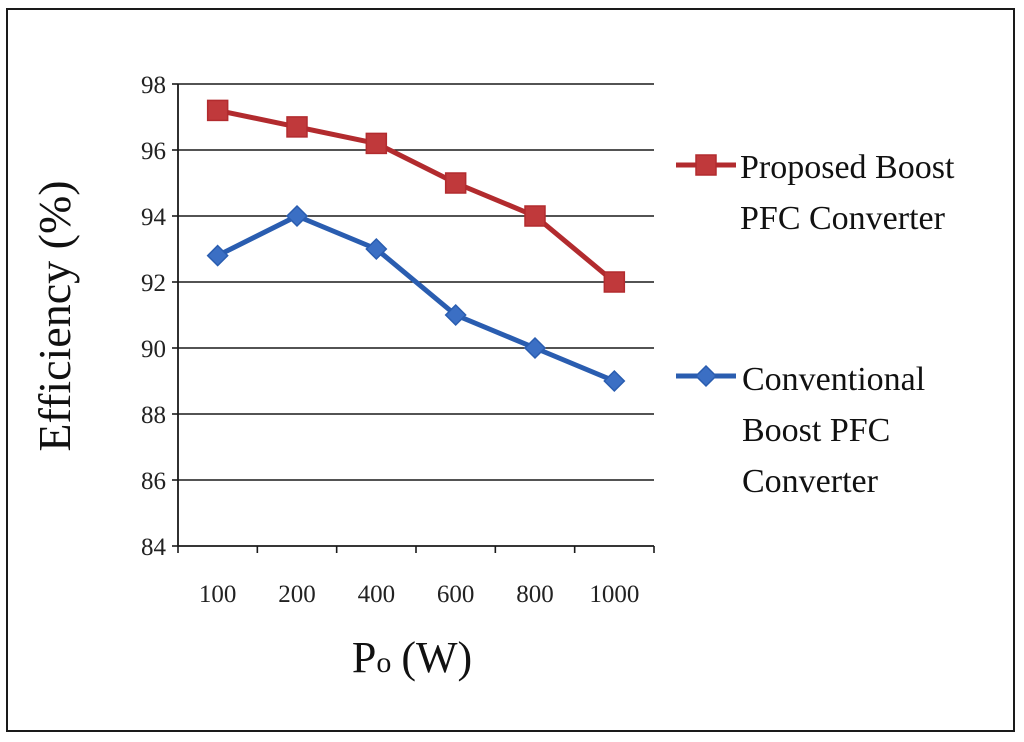 This screenshot has width=1024, height=742. Describe the element at coordinates (153, 349) in the screenshot. I see `y-tick-label-90: 90` at that location.